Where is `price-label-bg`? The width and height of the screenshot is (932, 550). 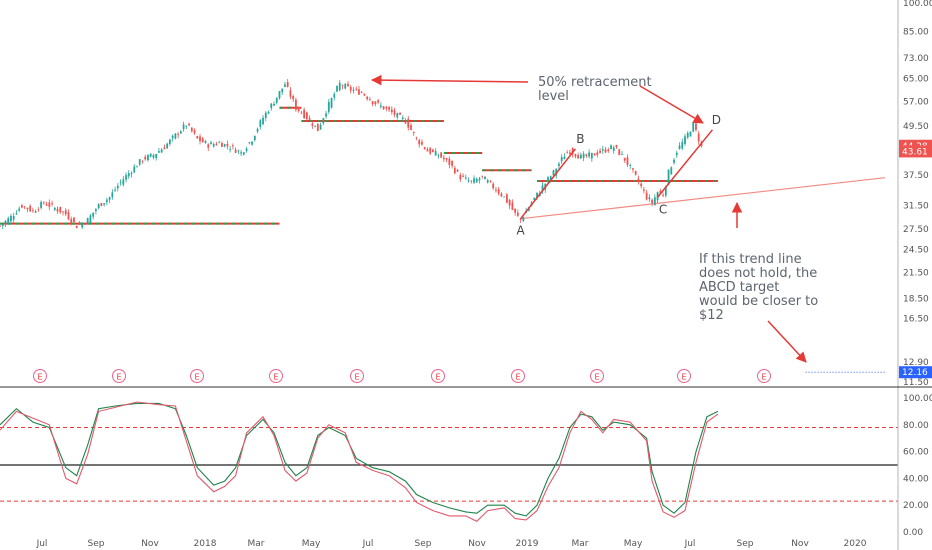
price-label-bg is located at coordinates (915, 151).